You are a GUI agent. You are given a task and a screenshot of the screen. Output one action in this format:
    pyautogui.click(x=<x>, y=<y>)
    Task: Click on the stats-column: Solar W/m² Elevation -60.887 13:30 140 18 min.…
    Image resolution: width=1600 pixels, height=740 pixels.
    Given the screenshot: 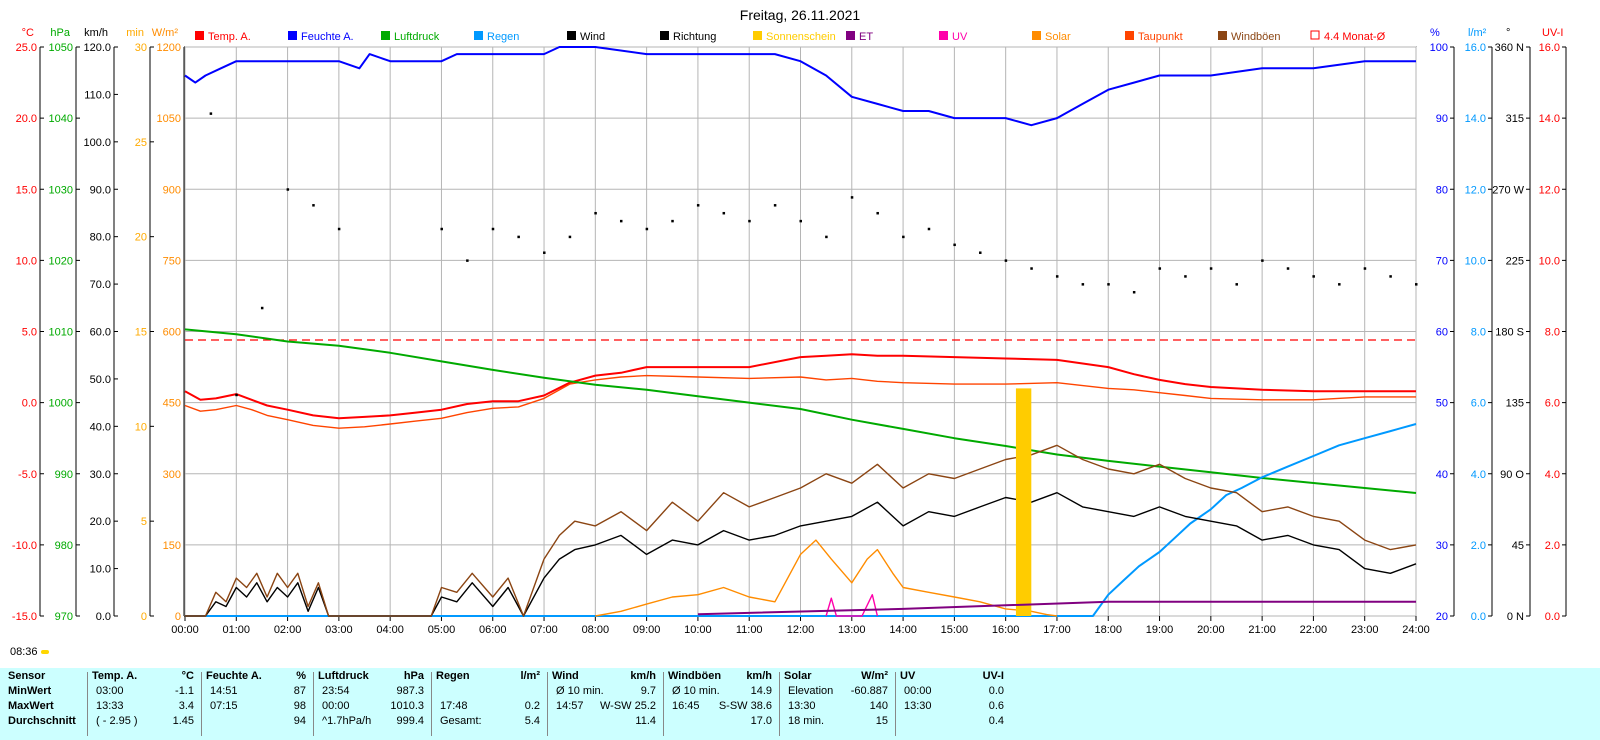 What is the action you would take?
    pyautogui.click(x=836, y=704)
    